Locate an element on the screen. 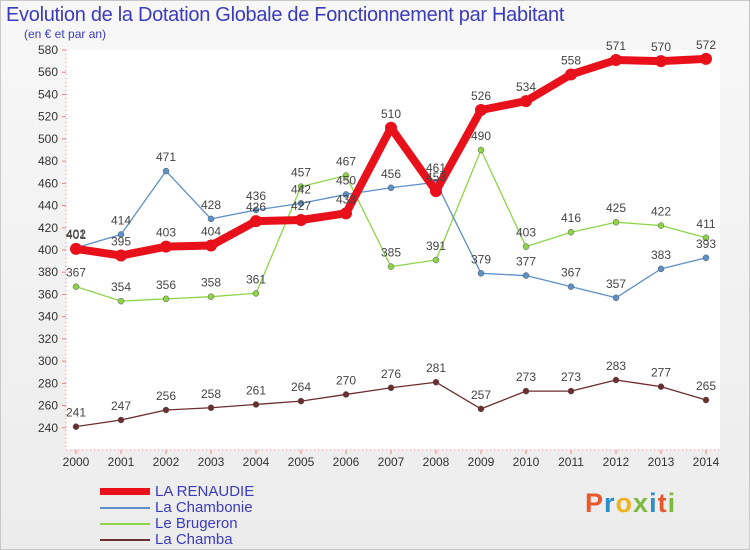 This screenshot has width=750, height=550. y-tick-label: 240 is located at coordinates (48, 428).